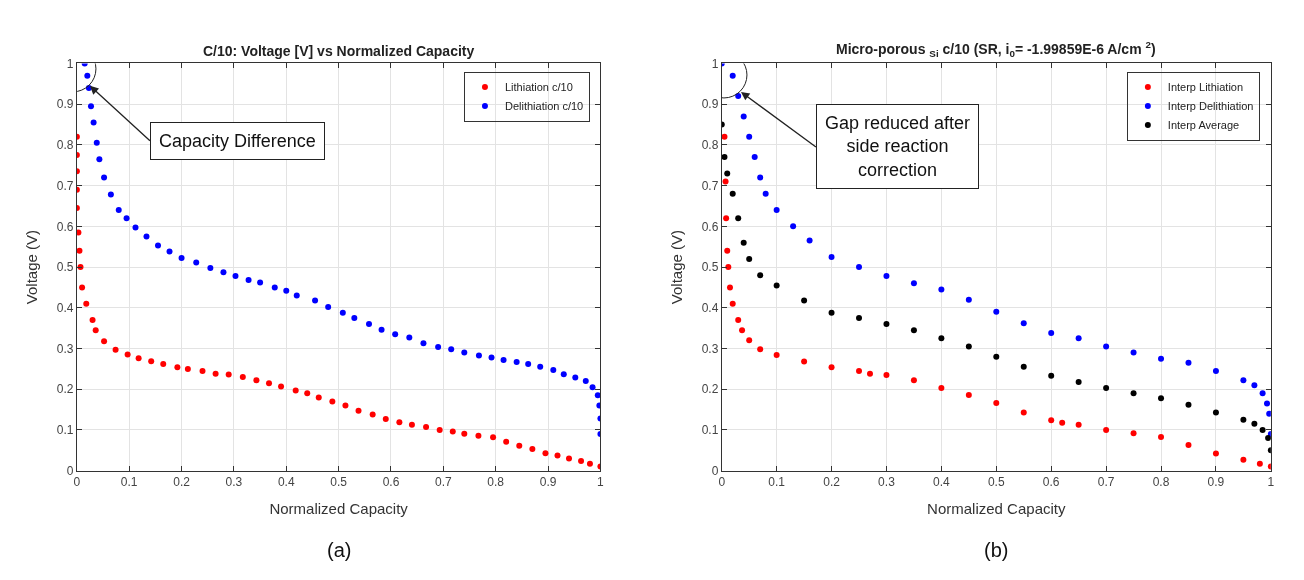  Describe the element at coordinates (996, 550) in the screenshot. I see `text: (b)` at that location.